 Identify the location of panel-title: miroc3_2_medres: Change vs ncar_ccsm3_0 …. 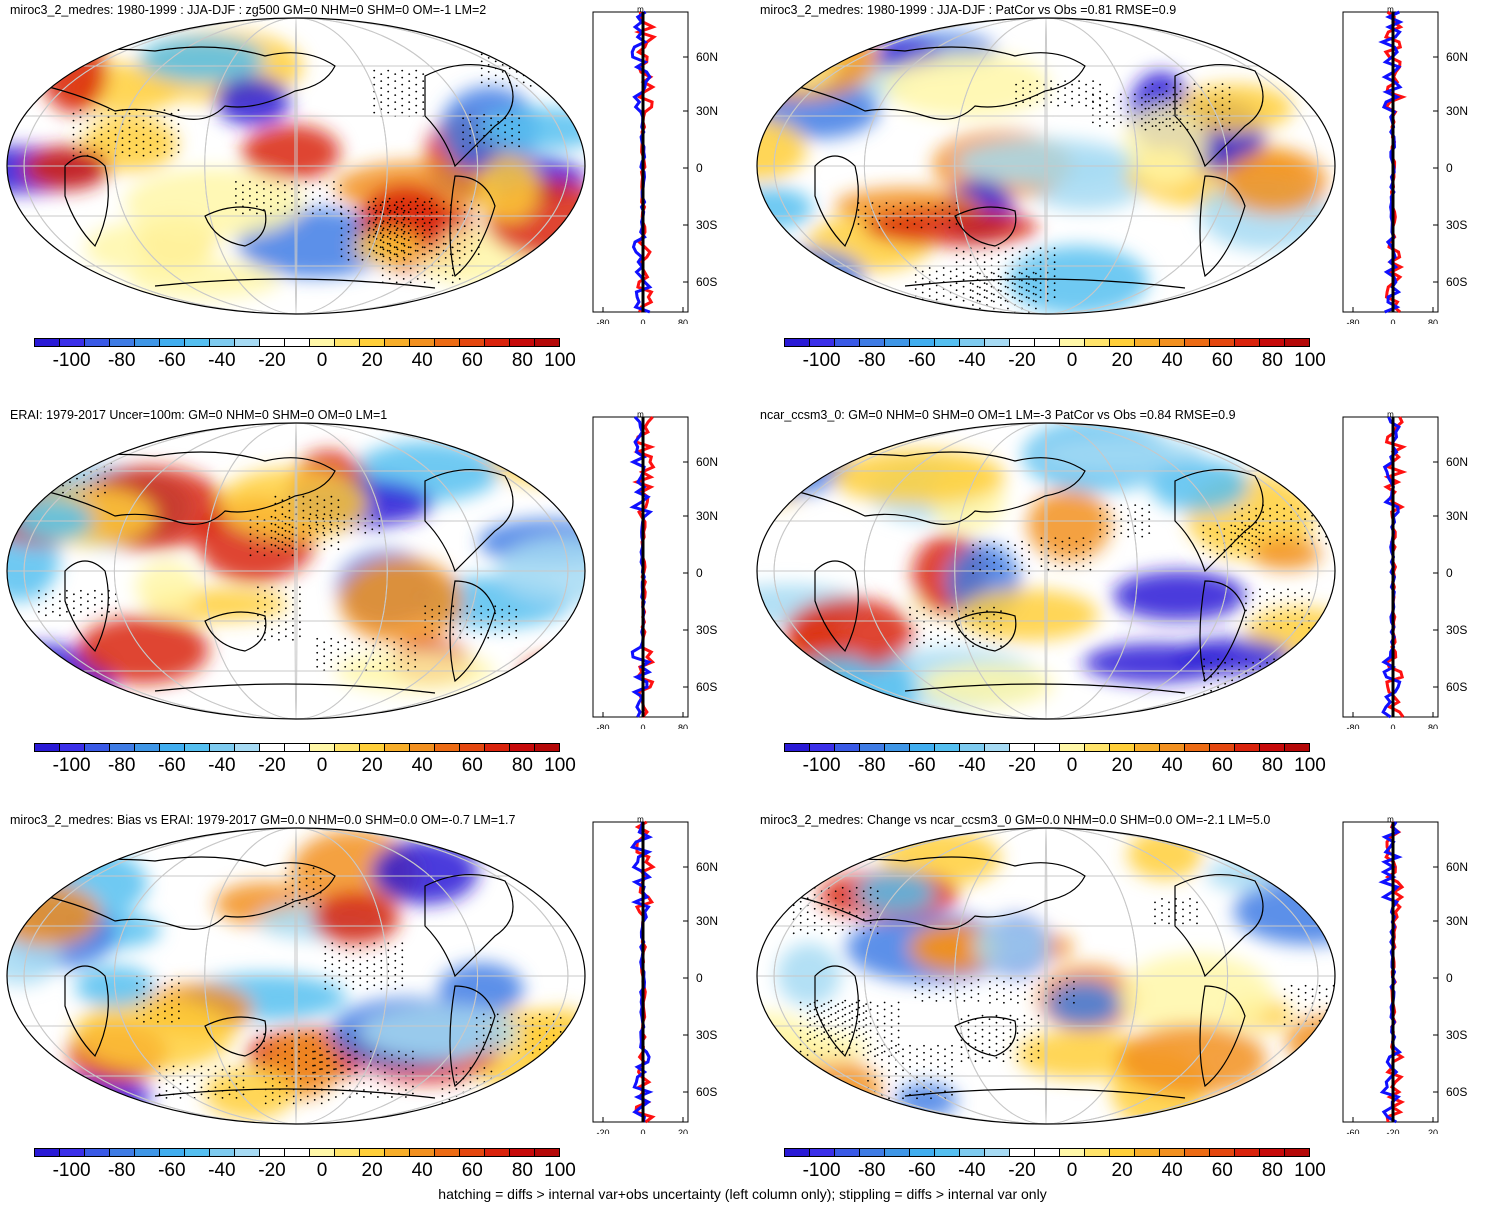
(1015, 820).